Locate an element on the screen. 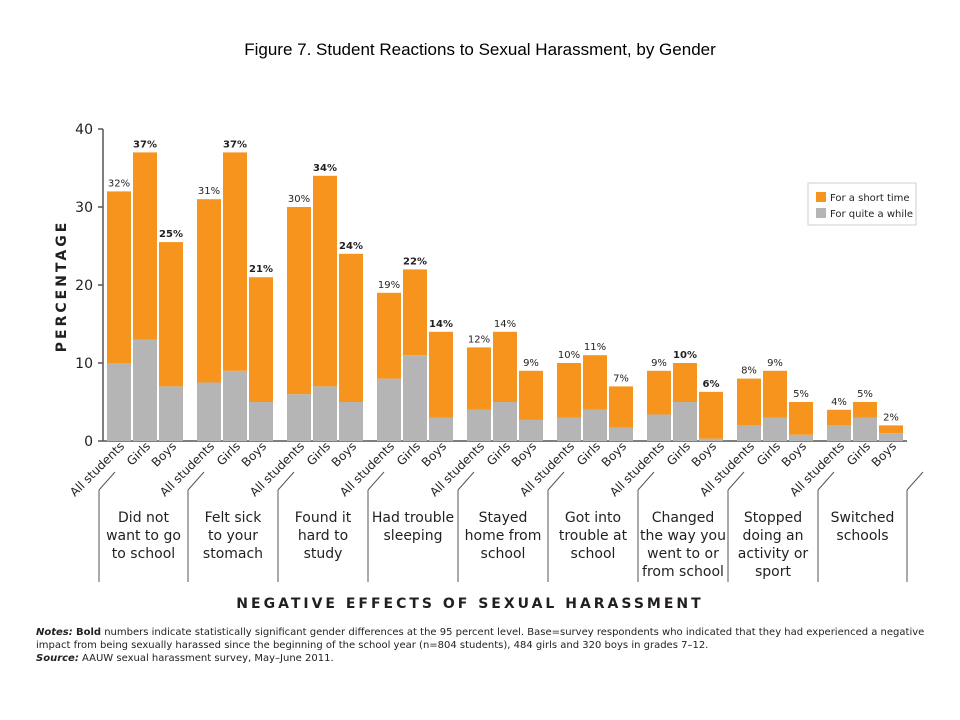  group-label-line: from school is located at coordinates (683, 572).